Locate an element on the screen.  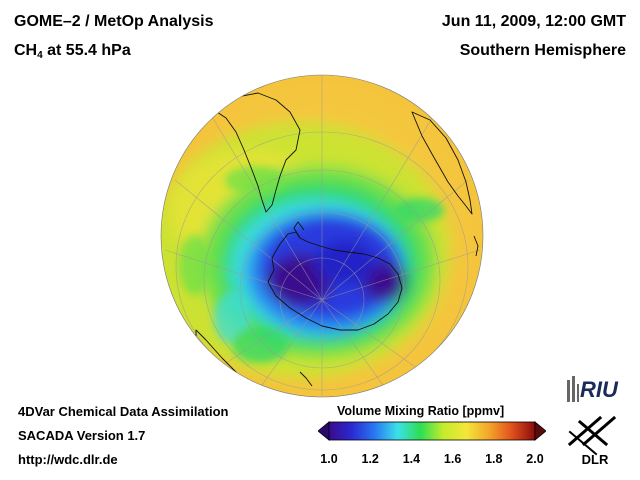
colorbar-tick-label: 1.6 is located at coordinates (452, 459).